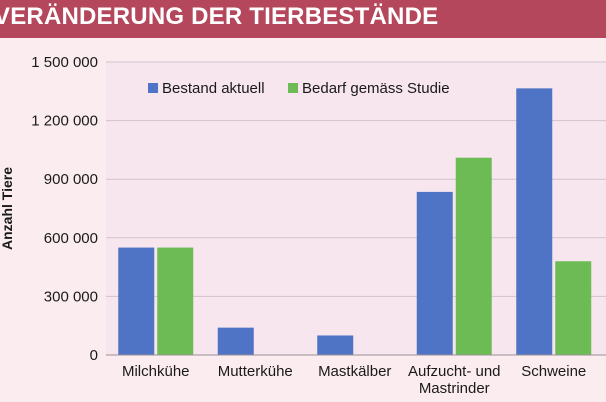 The image size is (606, 402). Describe the element at coordinates (156, 371) in the screenshot. I see `x-category-label: Milchkühe` at that location.